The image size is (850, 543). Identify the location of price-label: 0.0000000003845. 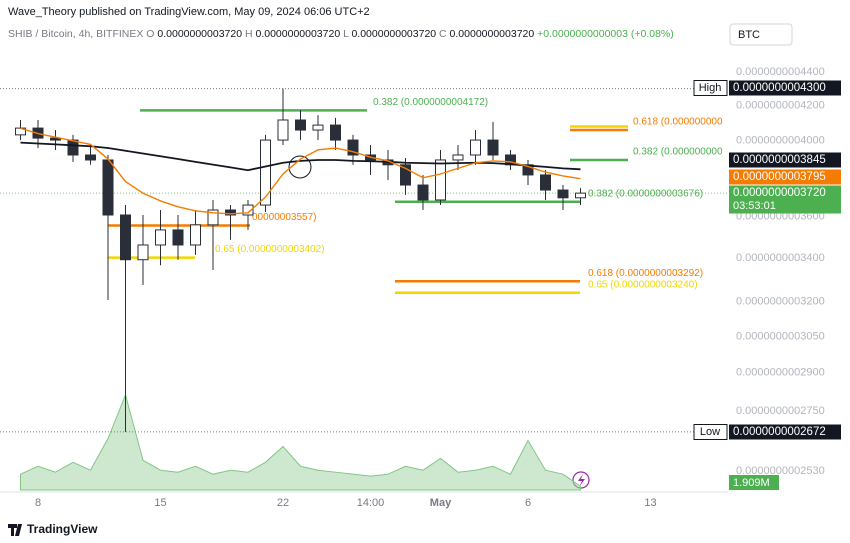
(779, 160).